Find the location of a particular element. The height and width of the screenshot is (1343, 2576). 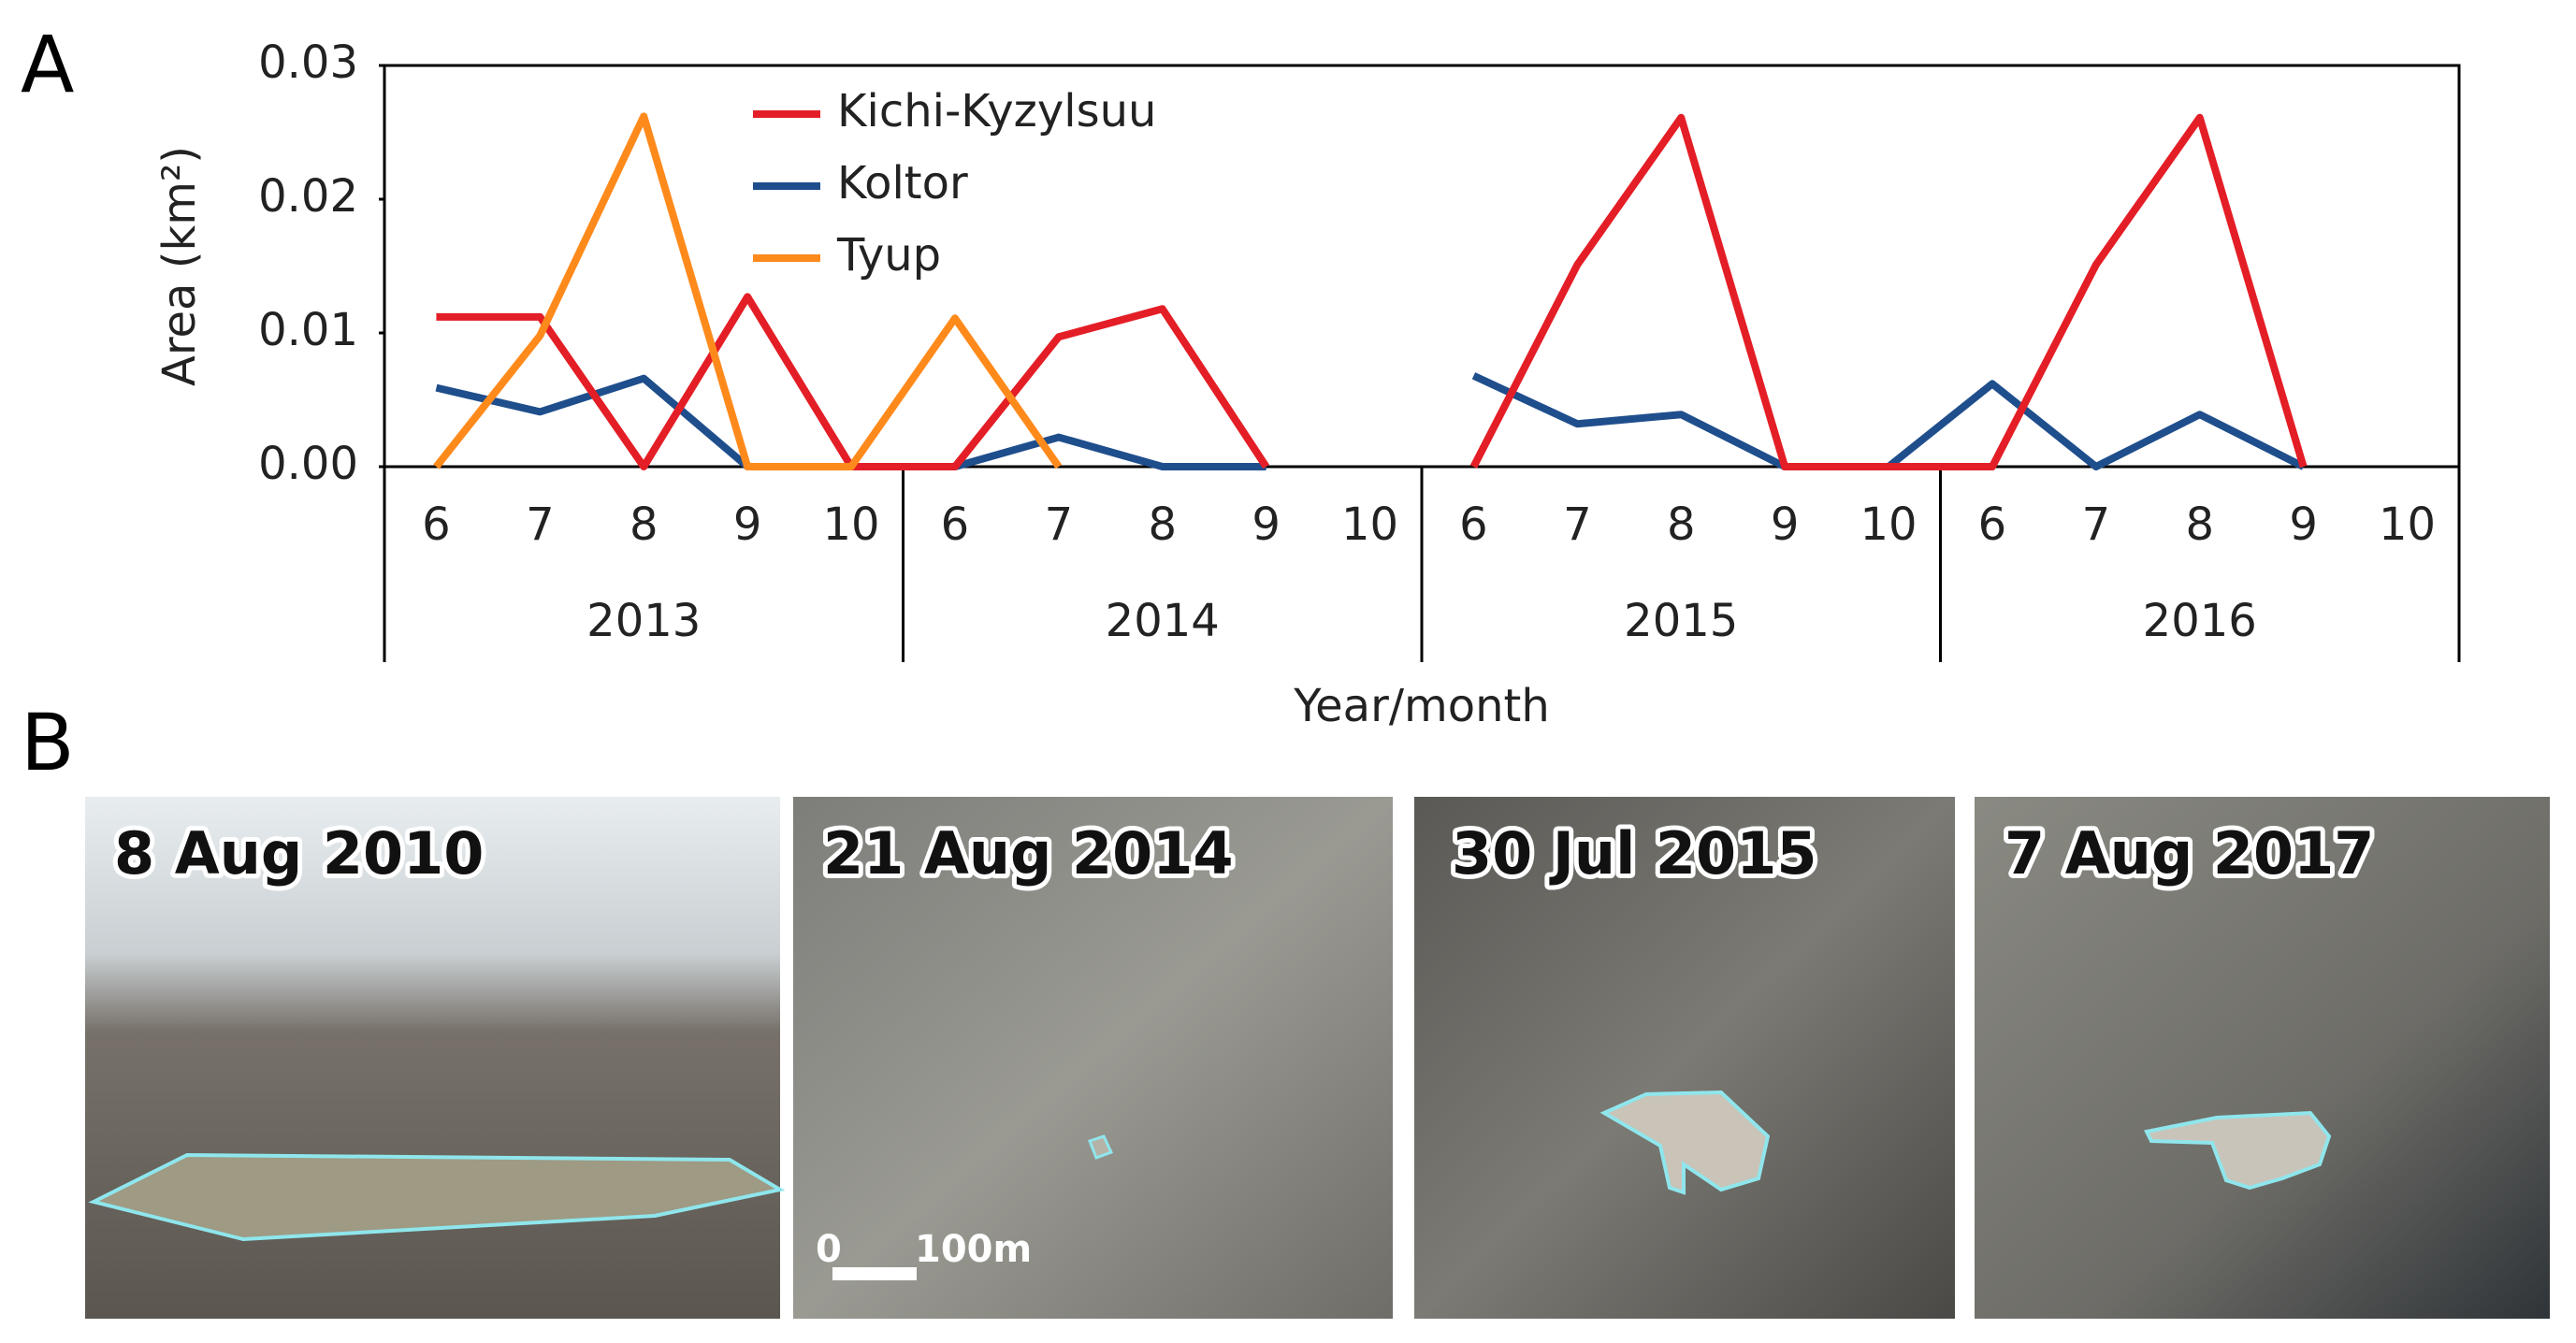

scale-label: 0 is located at coordinates (829, 1249).